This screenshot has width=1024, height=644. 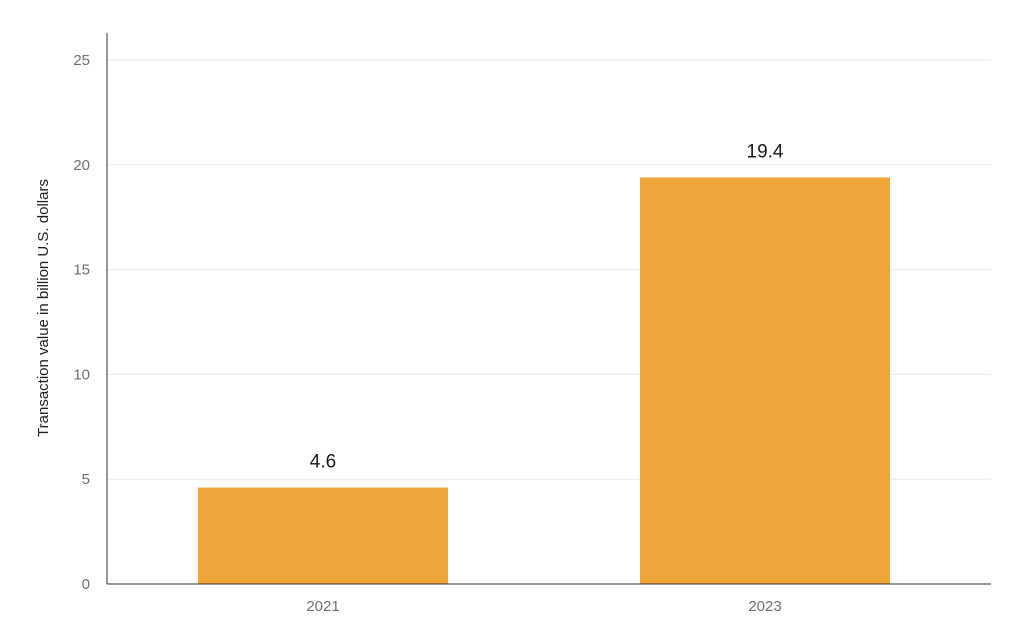 I want to click on y-tick-label: 5, so click(x=86, y=479).